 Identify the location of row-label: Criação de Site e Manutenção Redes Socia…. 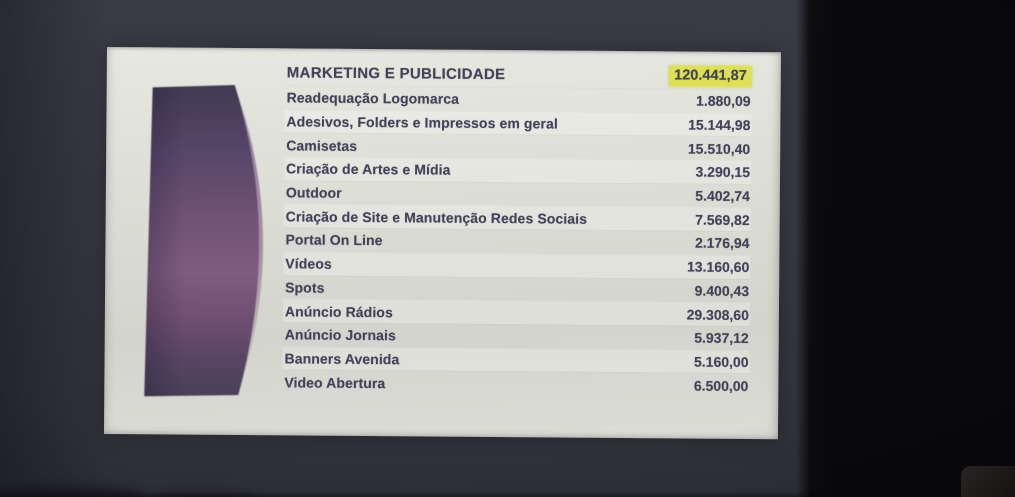
(436, 217).